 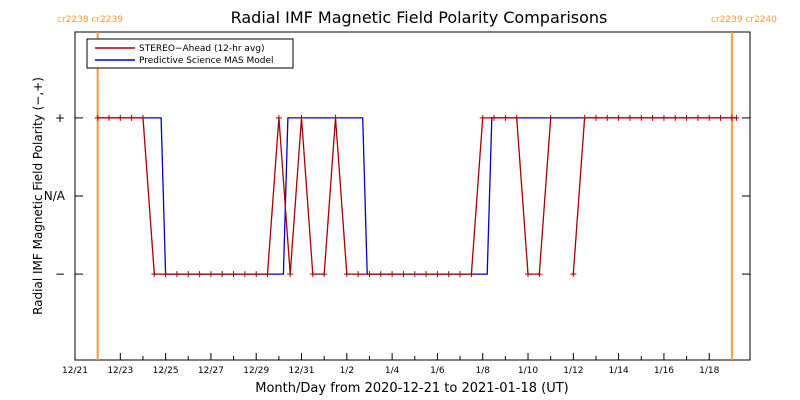 I want to click on x-tick-label: 1/2, so click(x=347, y=371).